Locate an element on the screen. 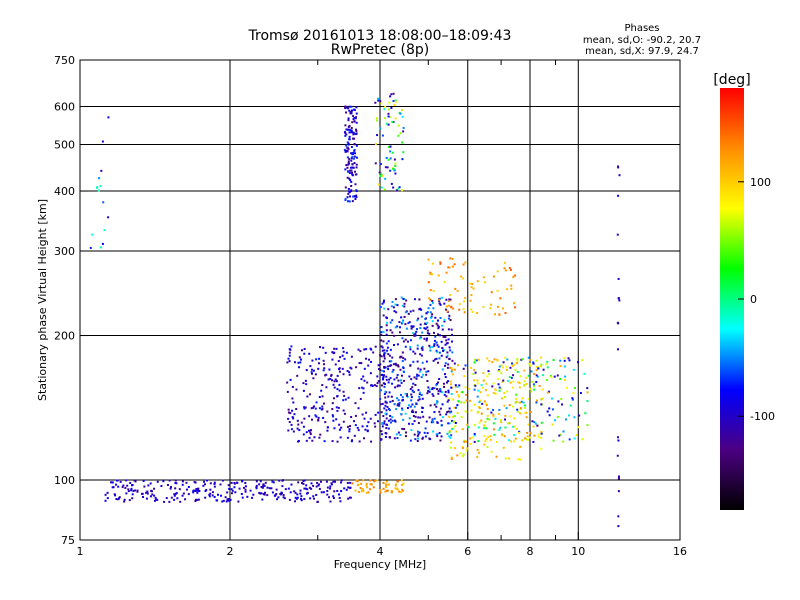  chart-title: Tromsø 20161013 18:08:00–18:09:43 is located at coordinates (380, 36).